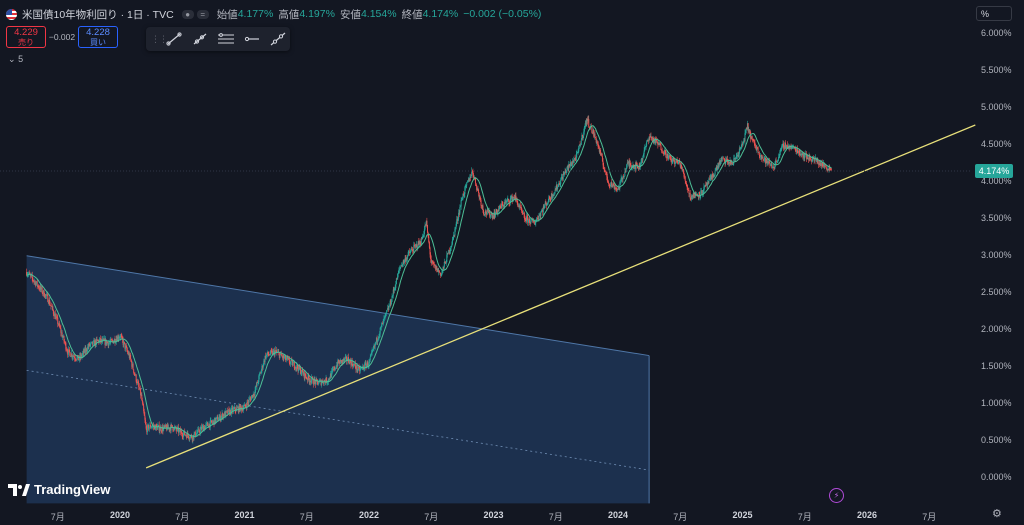 The width and height of the screenshot is (1024, 525). What do you see at coordinates (997, 514) in the screenshot?
I see `gear-icon: ⚙` at bounding box center [997, 514].